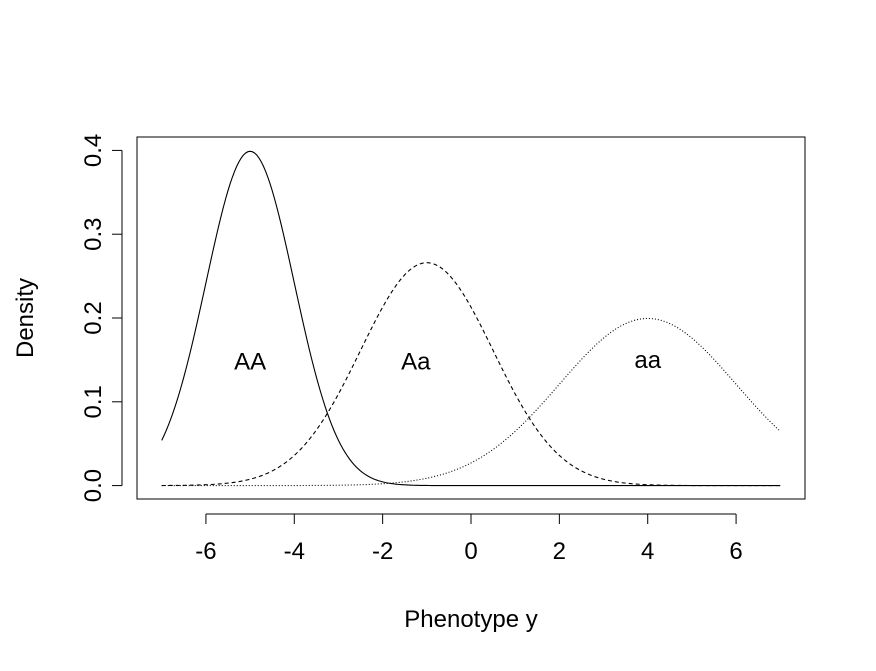 This screenshot has width=876, height=671. Describe the element at coordinates (93, 485) in the screenshot. I see `y-tick-label: 0.0` at that location.